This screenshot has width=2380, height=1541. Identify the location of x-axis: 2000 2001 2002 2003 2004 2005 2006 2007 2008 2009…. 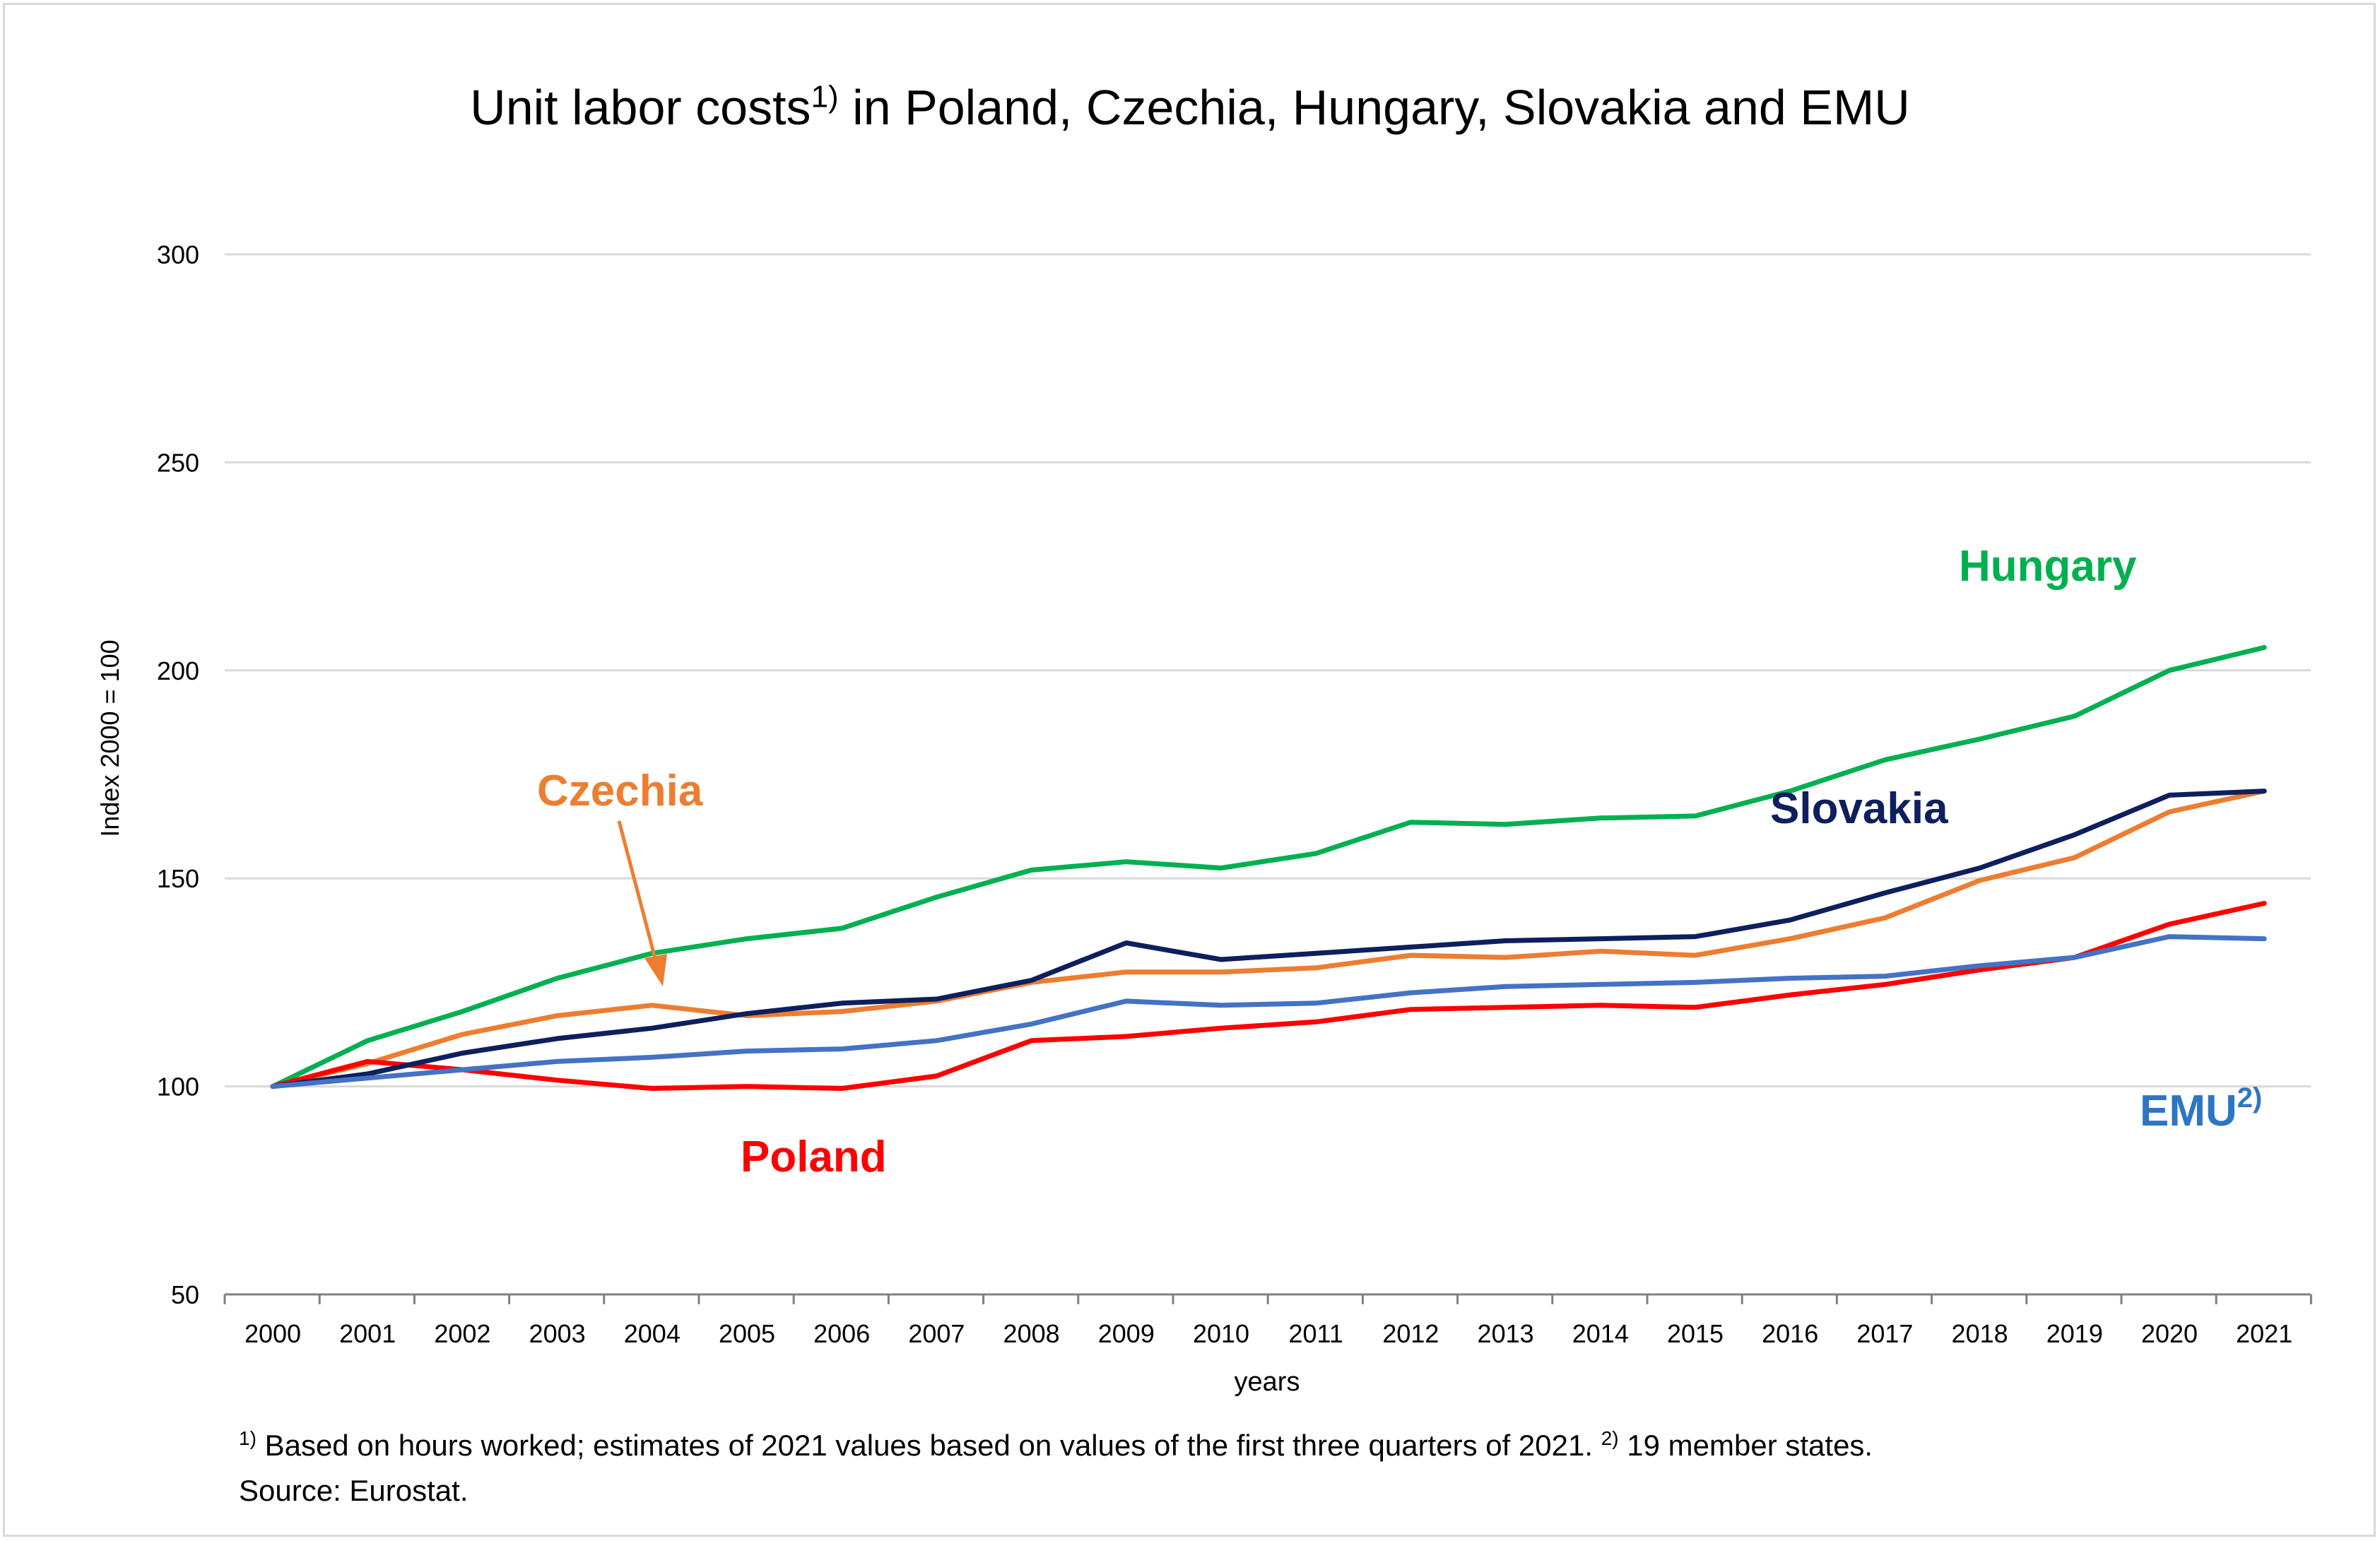
(1268, 1320).